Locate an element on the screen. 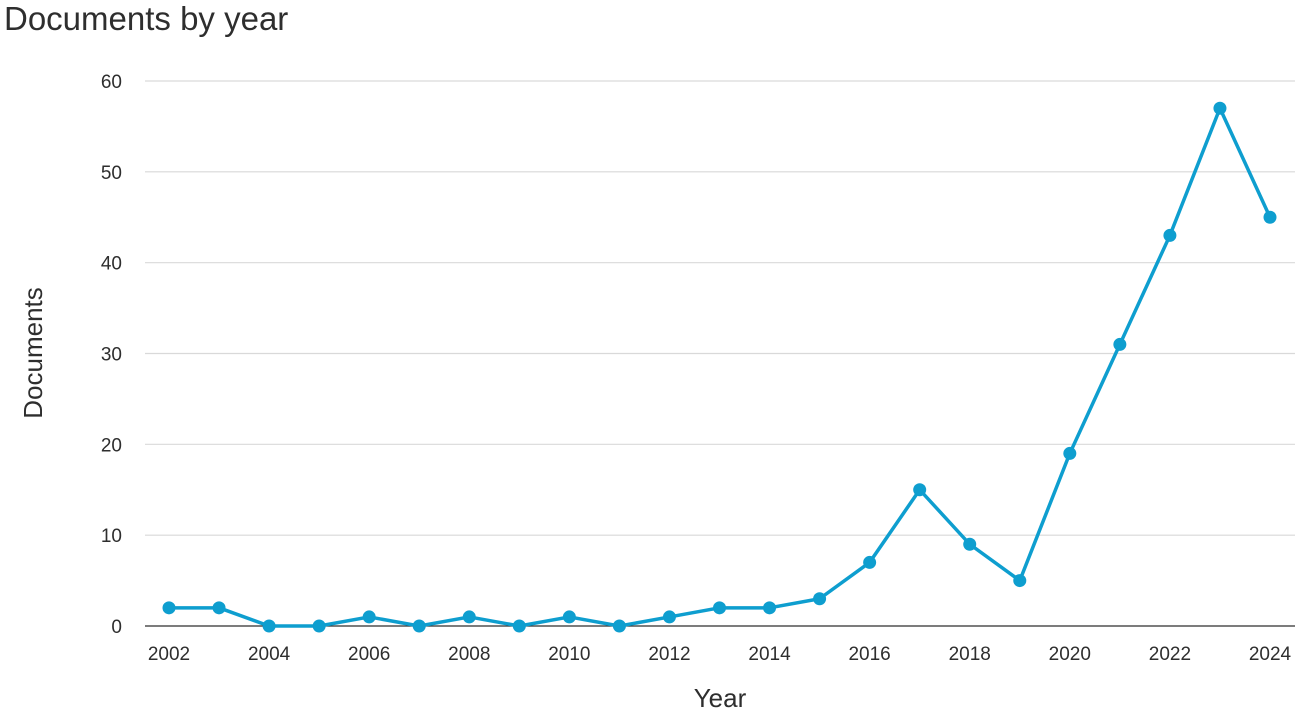  x-tick-label: 2012 is located at coordinates (669, 654).